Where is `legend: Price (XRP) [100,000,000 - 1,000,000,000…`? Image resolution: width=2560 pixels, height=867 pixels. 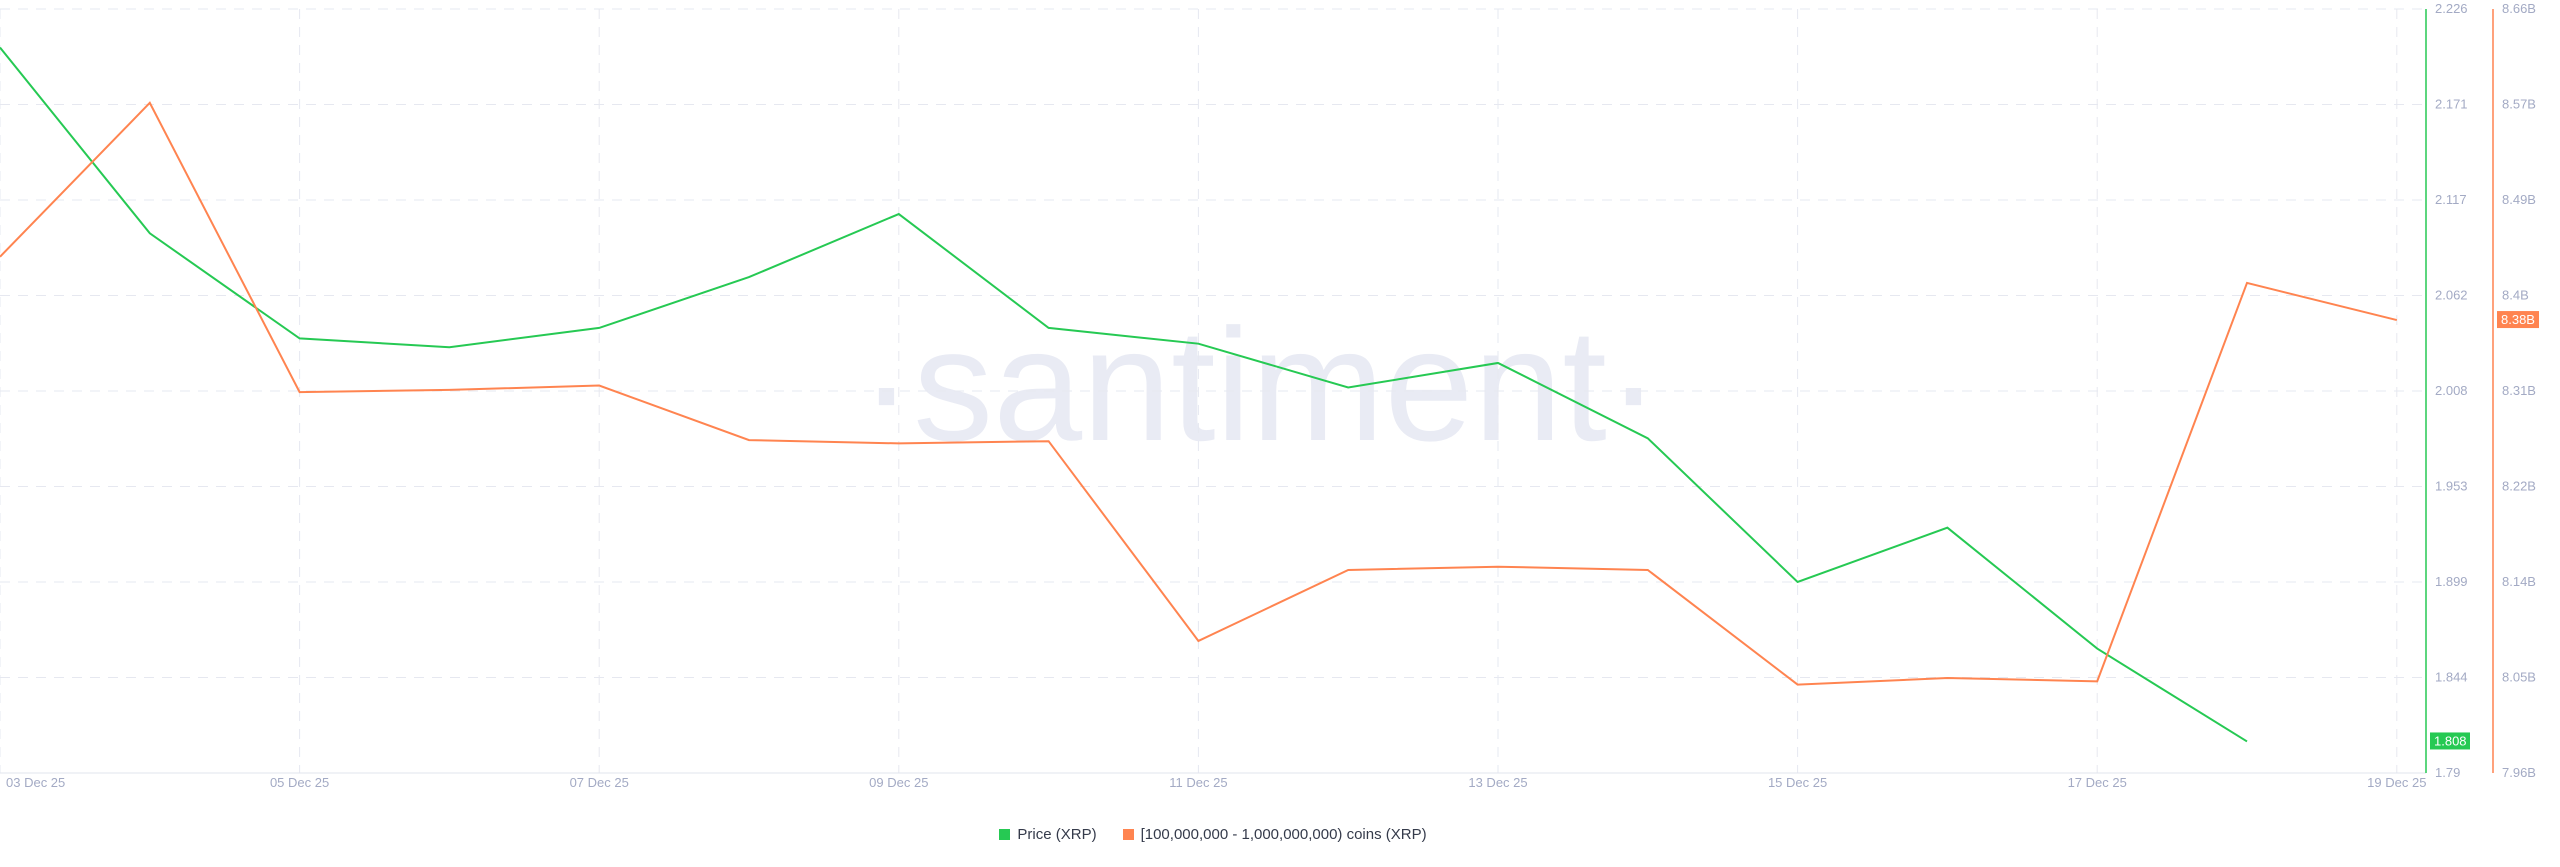
legend: Price (XRP) [100,000,000 - 1,000,000,000… is located at coordinates (1213, 834).